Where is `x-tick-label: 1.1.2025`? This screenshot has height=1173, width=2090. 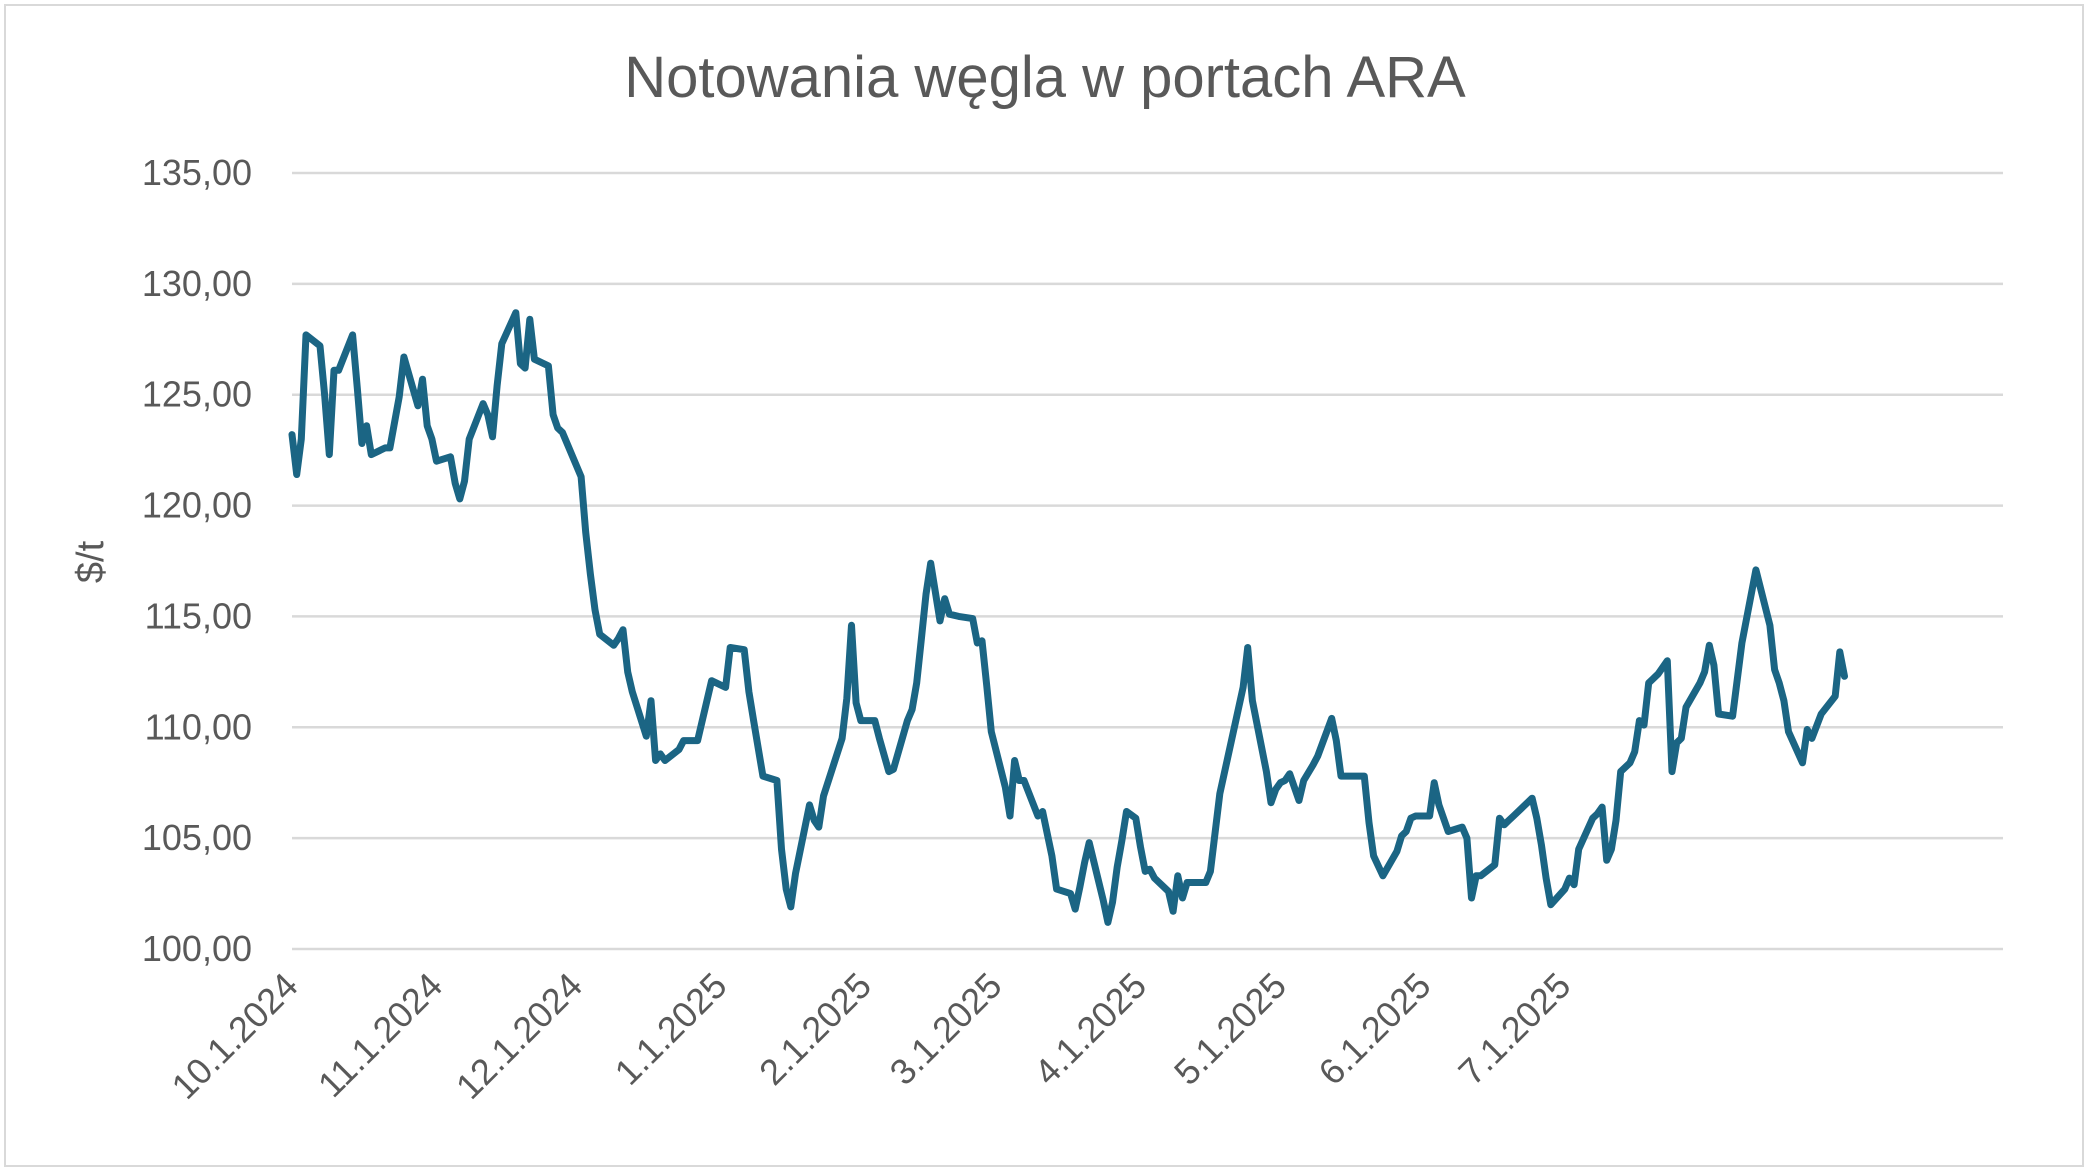
x-tick-label: 1.1.2025 is located at coordinates (670, 1029).